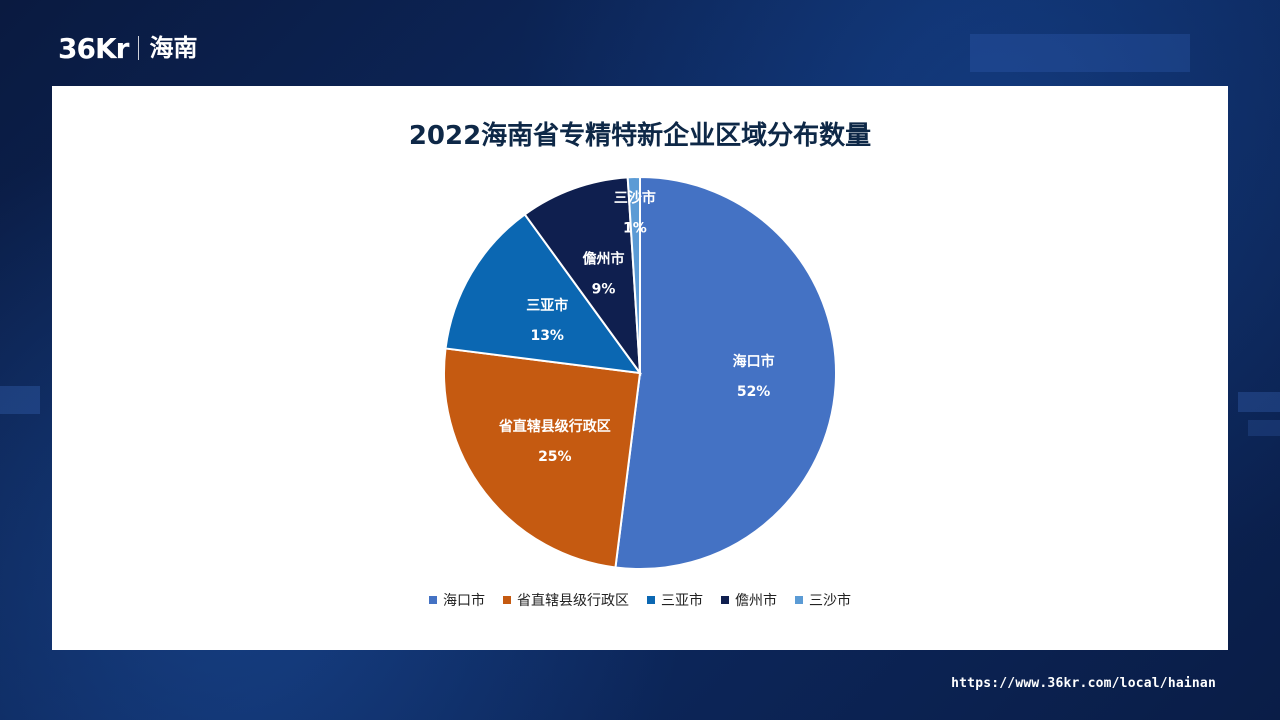 The width and height of the screenshot is (1280, 720). What do you see at coordinates (1083, 683) in the screenshot?
I see `footer-url: https://www.36kr.com/local/hainan` at bounding box center [1083, 683].